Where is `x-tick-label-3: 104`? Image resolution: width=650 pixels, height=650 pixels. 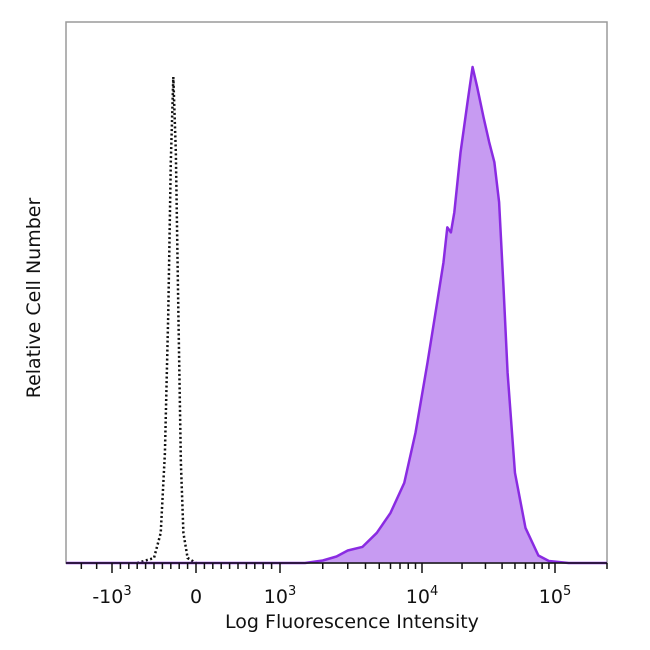 x-tick-label-3: 104 is located at coordinates (422, 596).